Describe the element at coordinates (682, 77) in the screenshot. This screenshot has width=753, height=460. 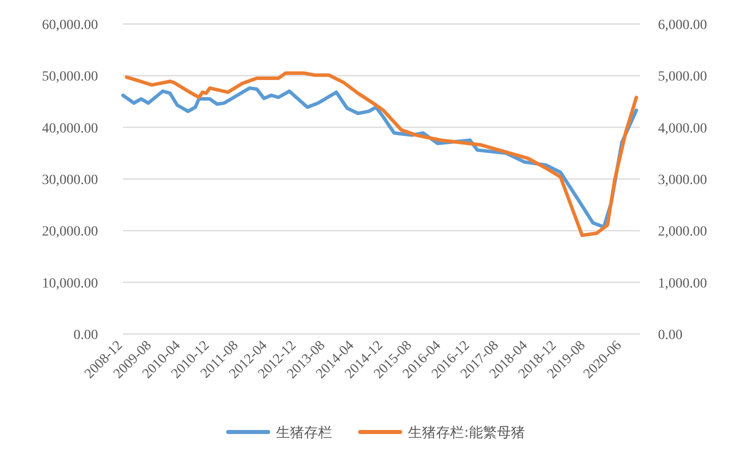
I see `y2-tick-label: 5,000.00` at that location.